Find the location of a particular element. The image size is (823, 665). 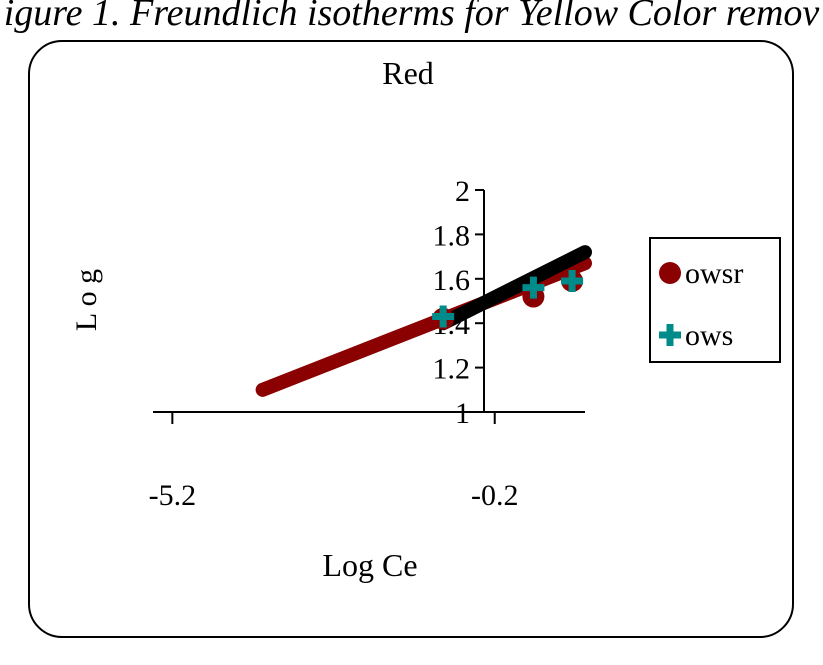

y-tick-label: 1.8 is located at coordinates (452, 235).